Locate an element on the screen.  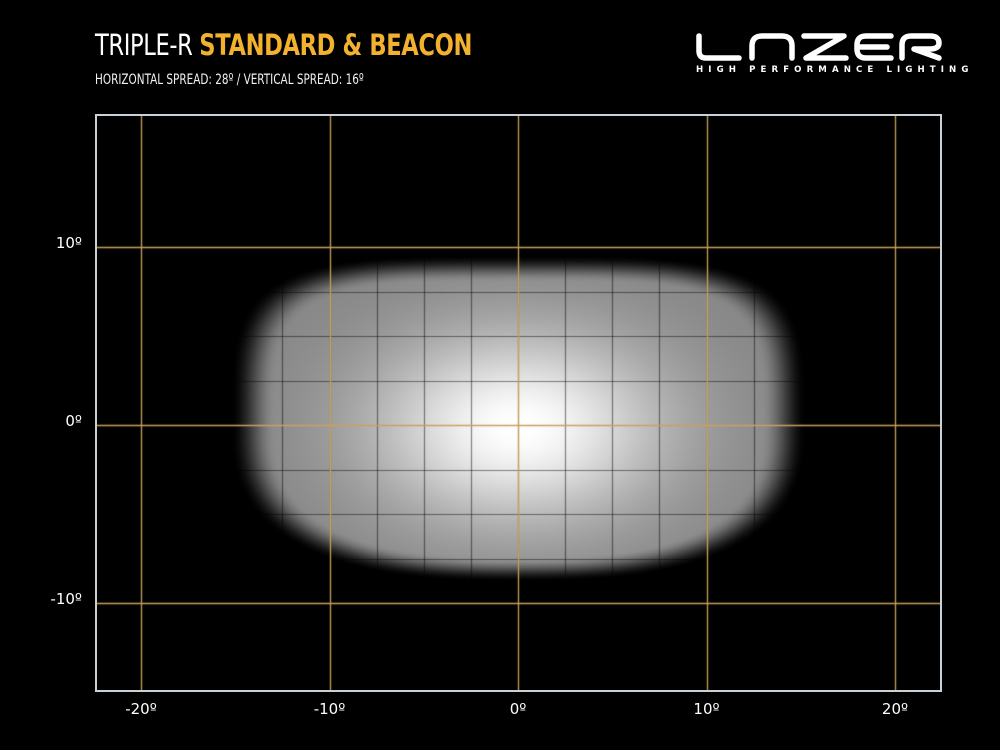
chart-title: TRIPLE-R STANDARD & BEACON is located at coordinates (283, 45).